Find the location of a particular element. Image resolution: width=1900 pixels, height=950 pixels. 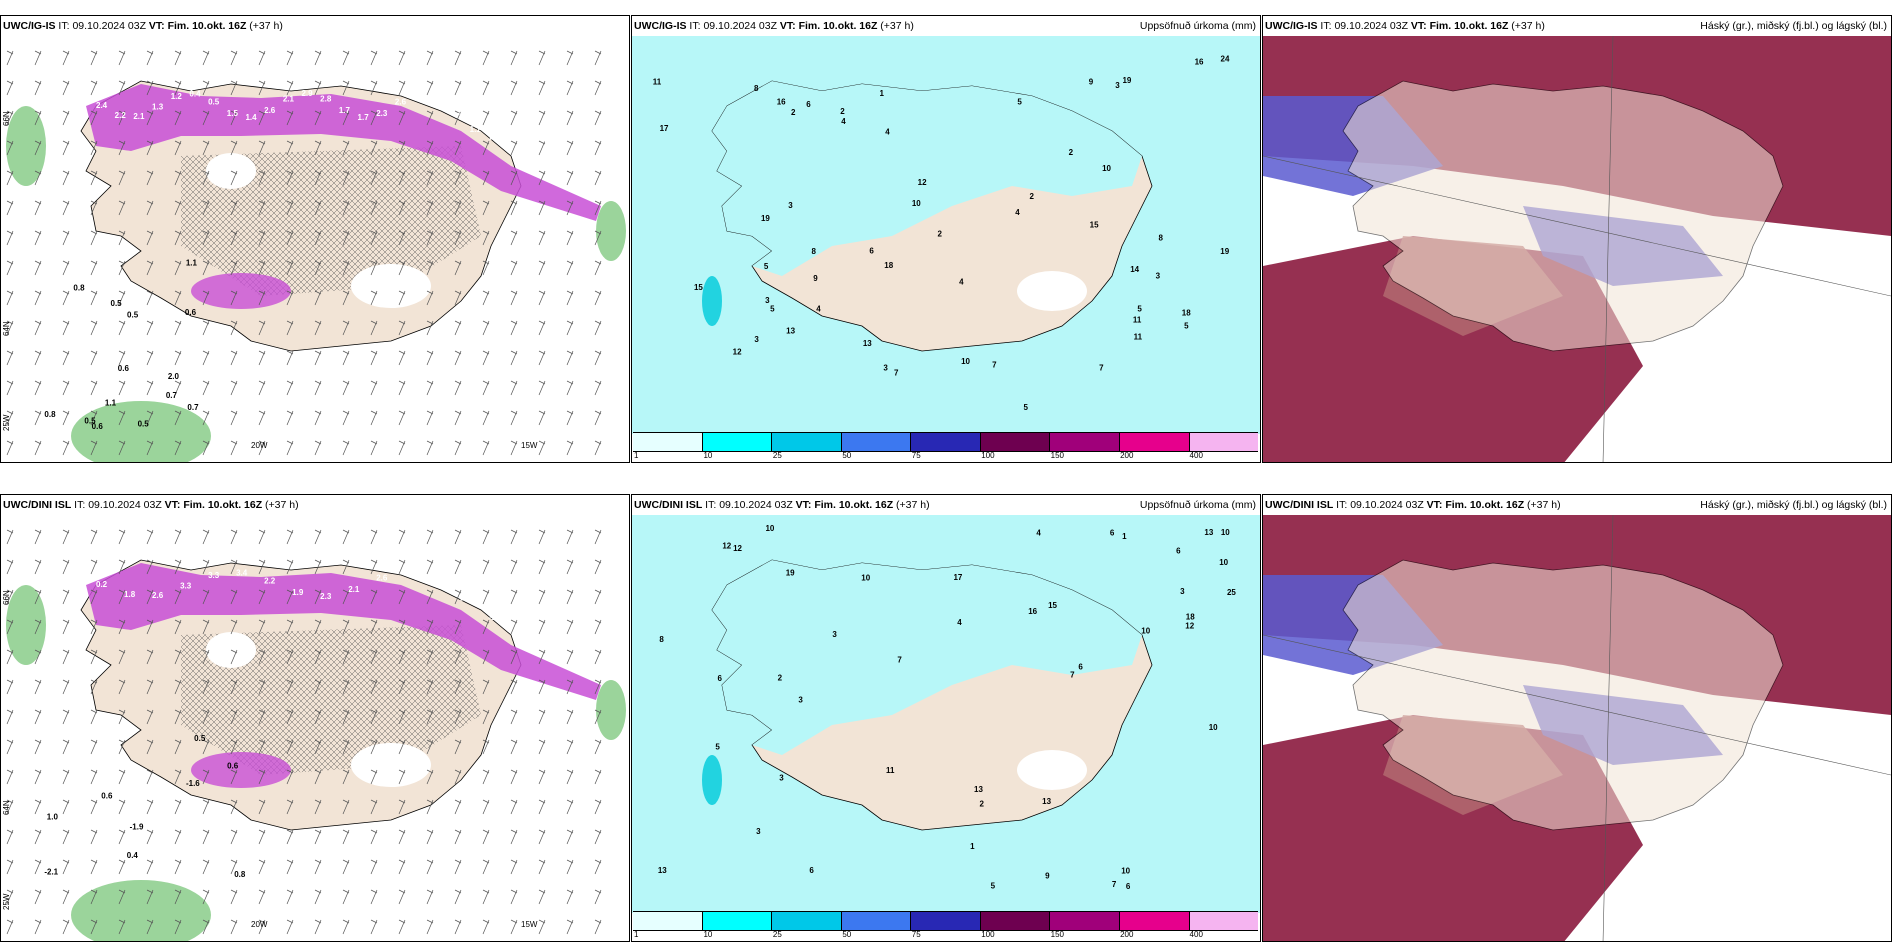

value-label: 1.5 is located at coordinates (233, 113).